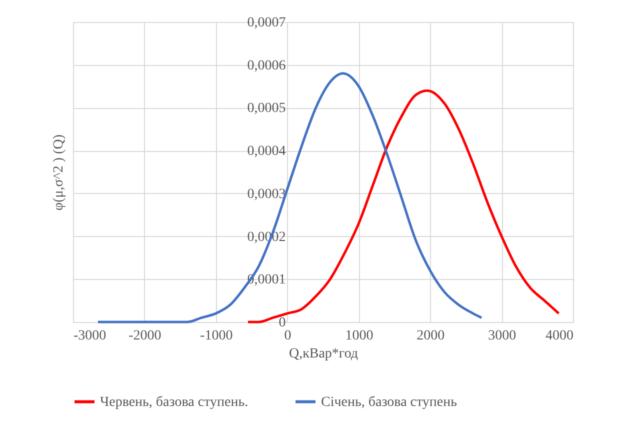  Describe the element at coordinates (90, 336) in the screenshot. I see `x-tick-label: -3000` at that location.